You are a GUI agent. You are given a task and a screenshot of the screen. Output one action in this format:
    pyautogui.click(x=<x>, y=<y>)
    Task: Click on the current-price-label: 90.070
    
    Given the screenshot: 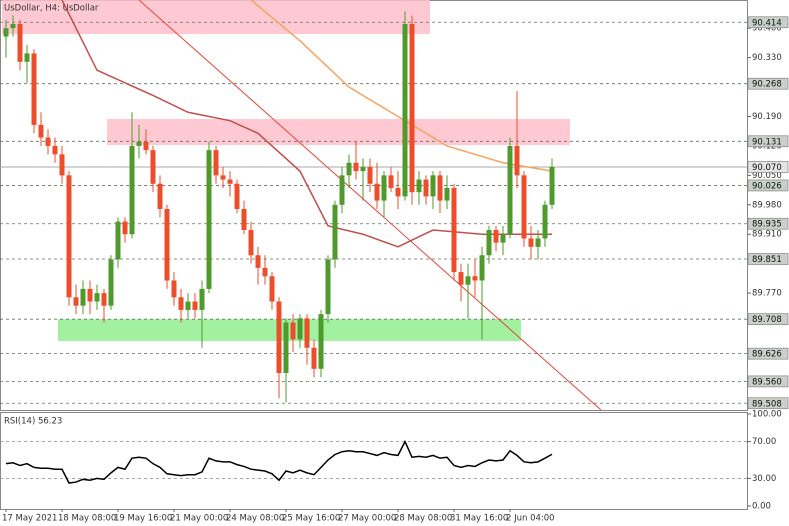 What is the action you would take?
    pyautogui.click(x=767, y=168)
    